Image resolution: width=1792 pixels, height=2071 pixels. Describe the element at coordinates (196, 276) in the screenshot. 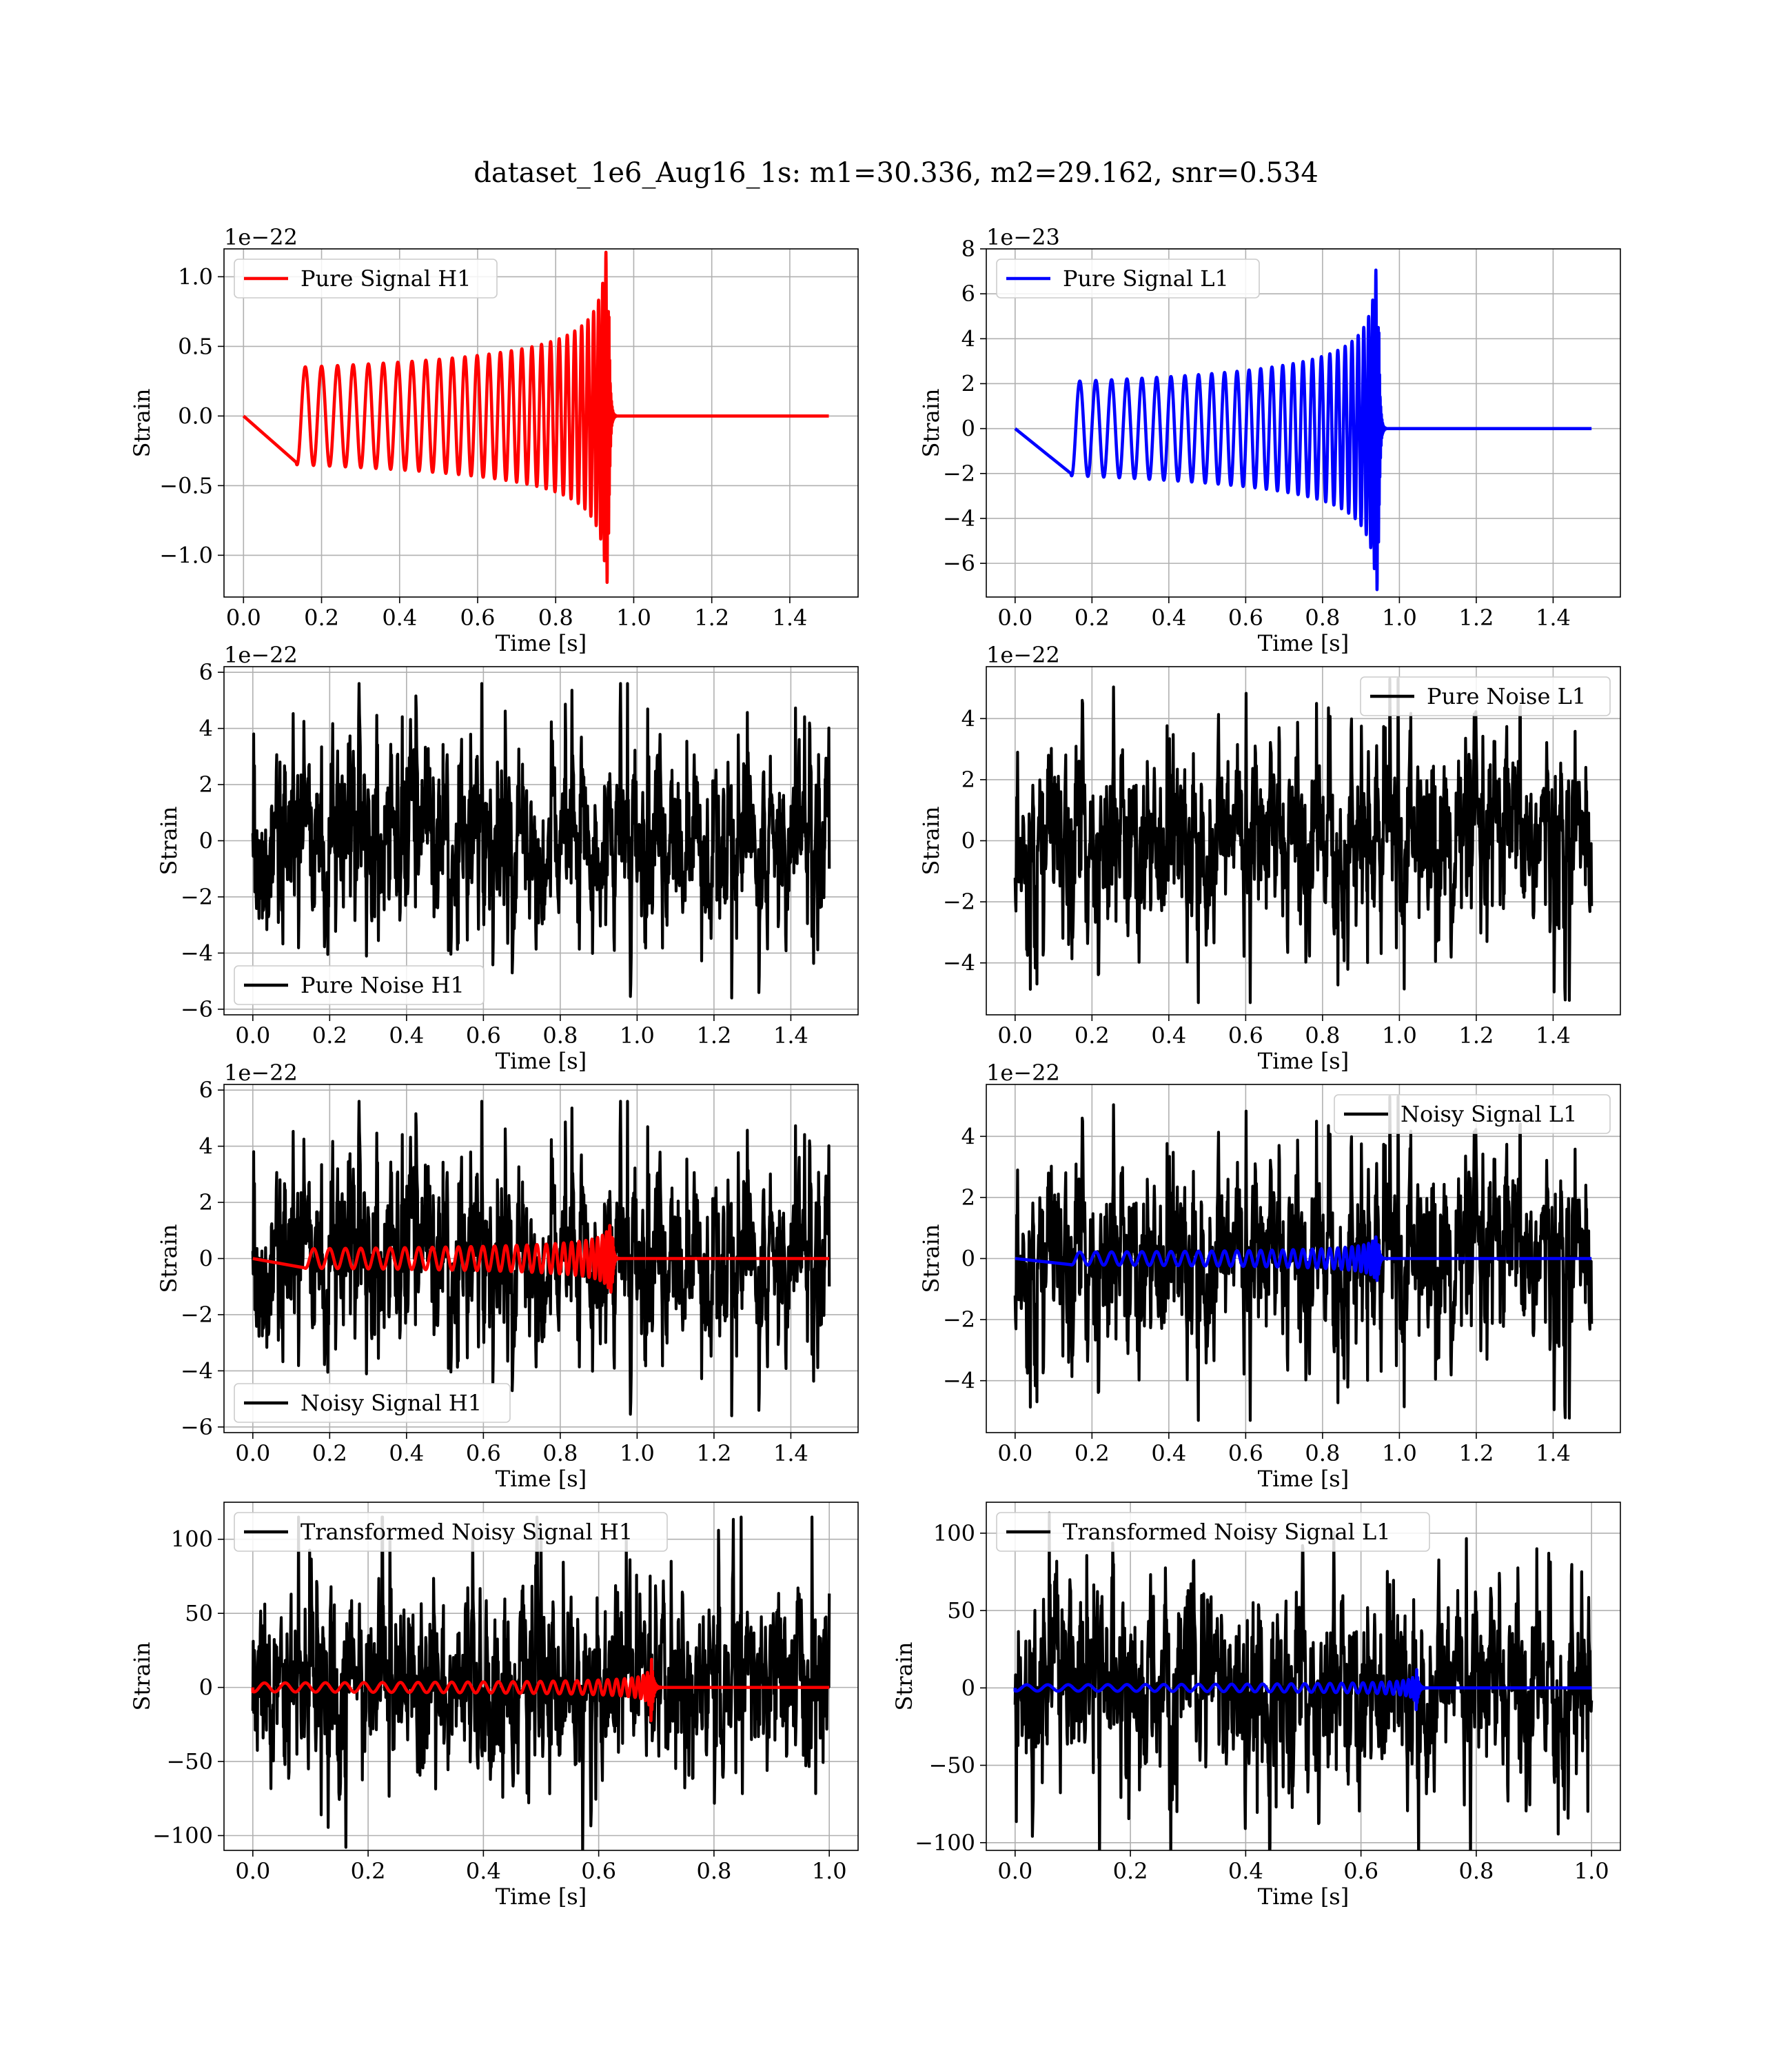

I see `y-tick-label: 1.0` at that location.